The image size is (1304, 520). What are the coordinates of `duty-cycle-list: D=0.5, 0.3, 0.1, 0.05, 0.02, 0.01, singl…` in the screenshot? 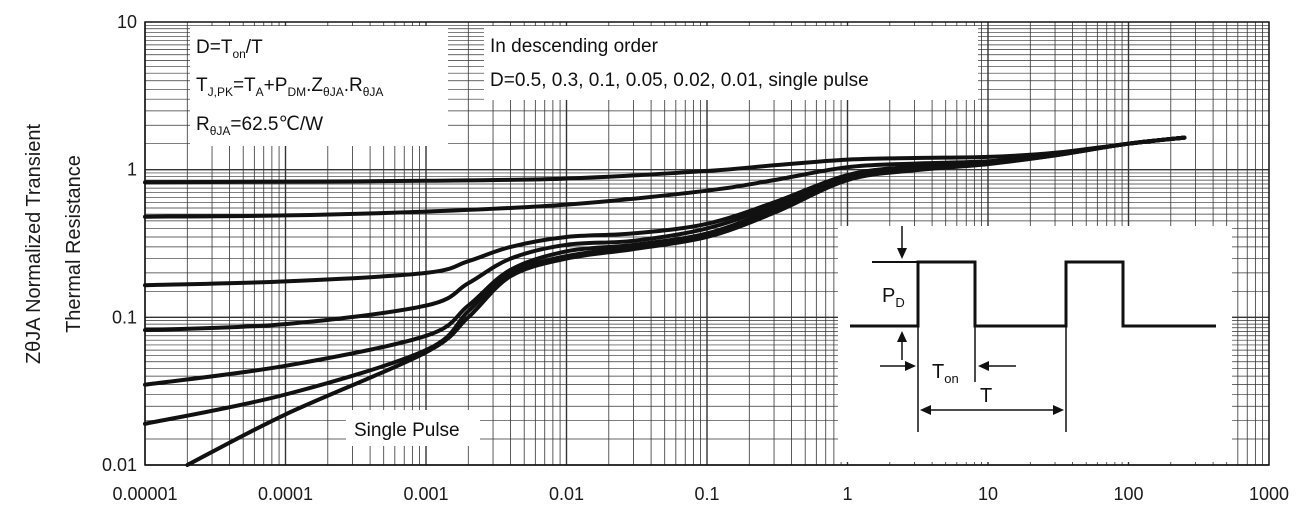 It's located at (679, 80).